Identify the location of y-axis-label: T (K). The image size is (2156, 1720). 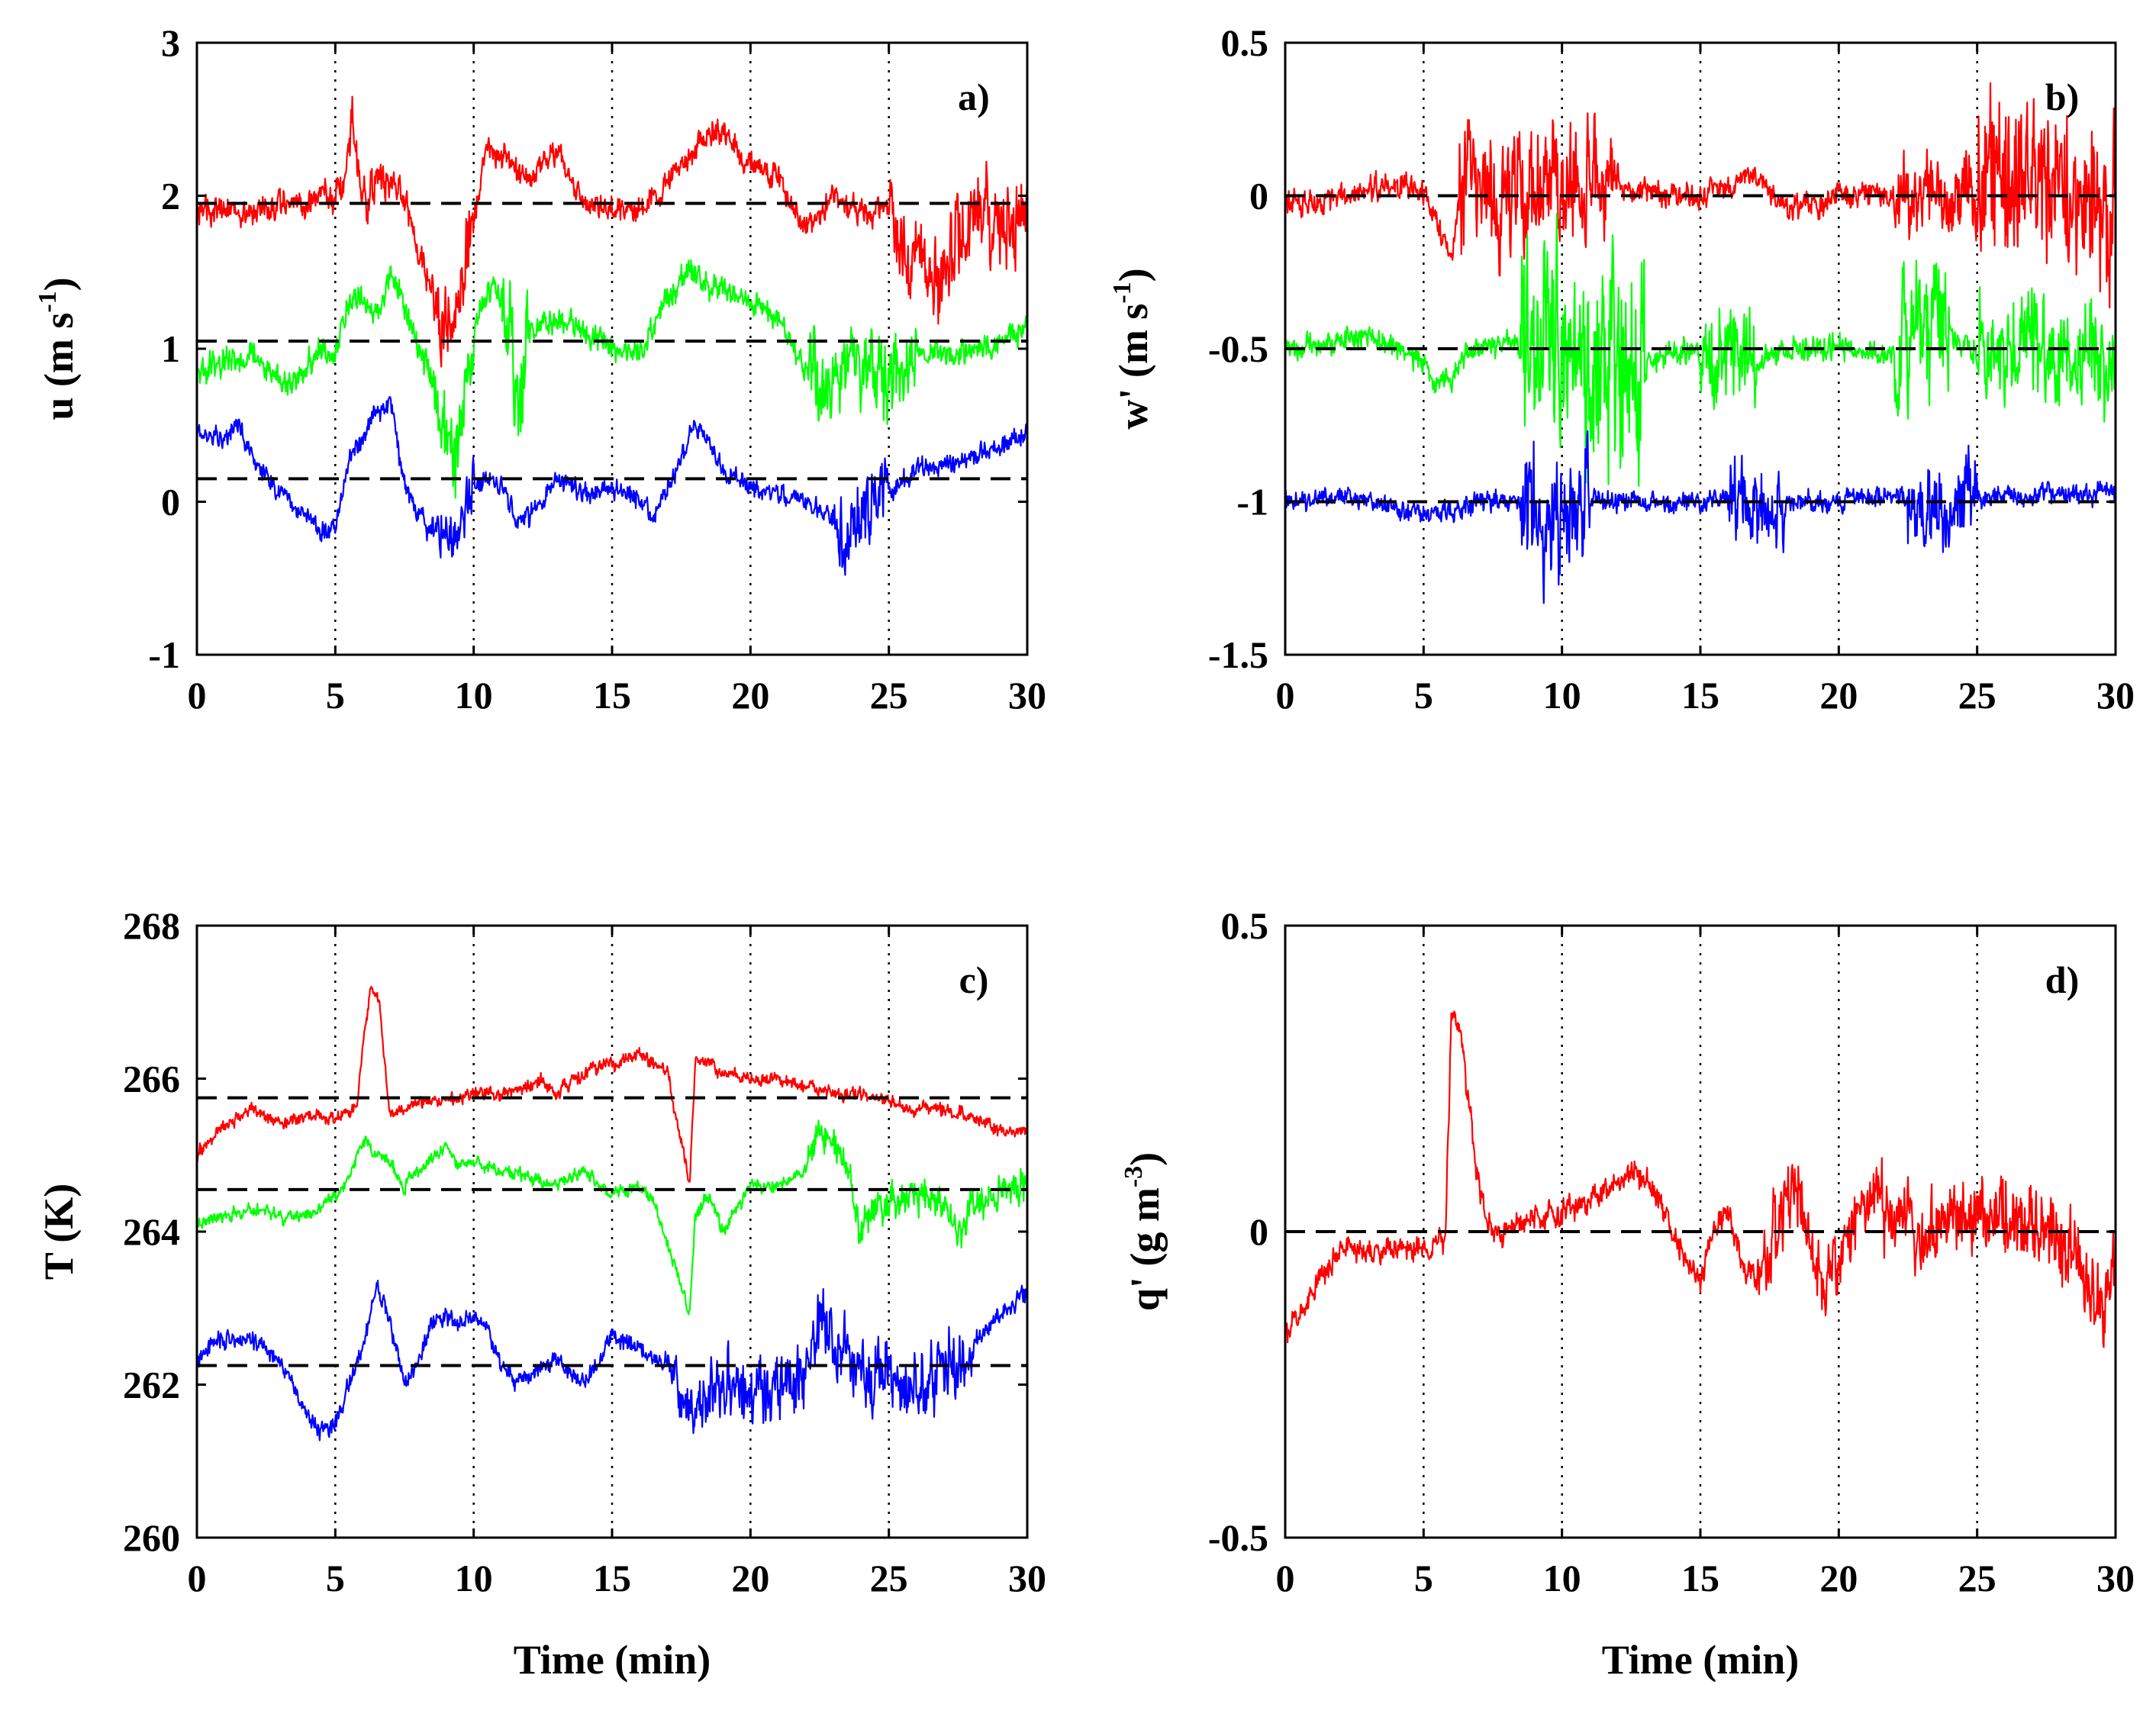
(59, 1232).